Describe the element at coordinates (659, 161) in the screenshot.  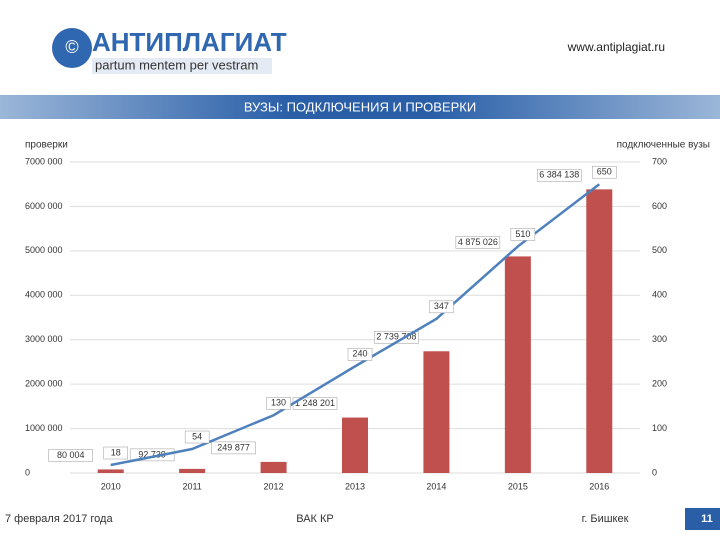
I see `y2-tick-label: 700` at that location.